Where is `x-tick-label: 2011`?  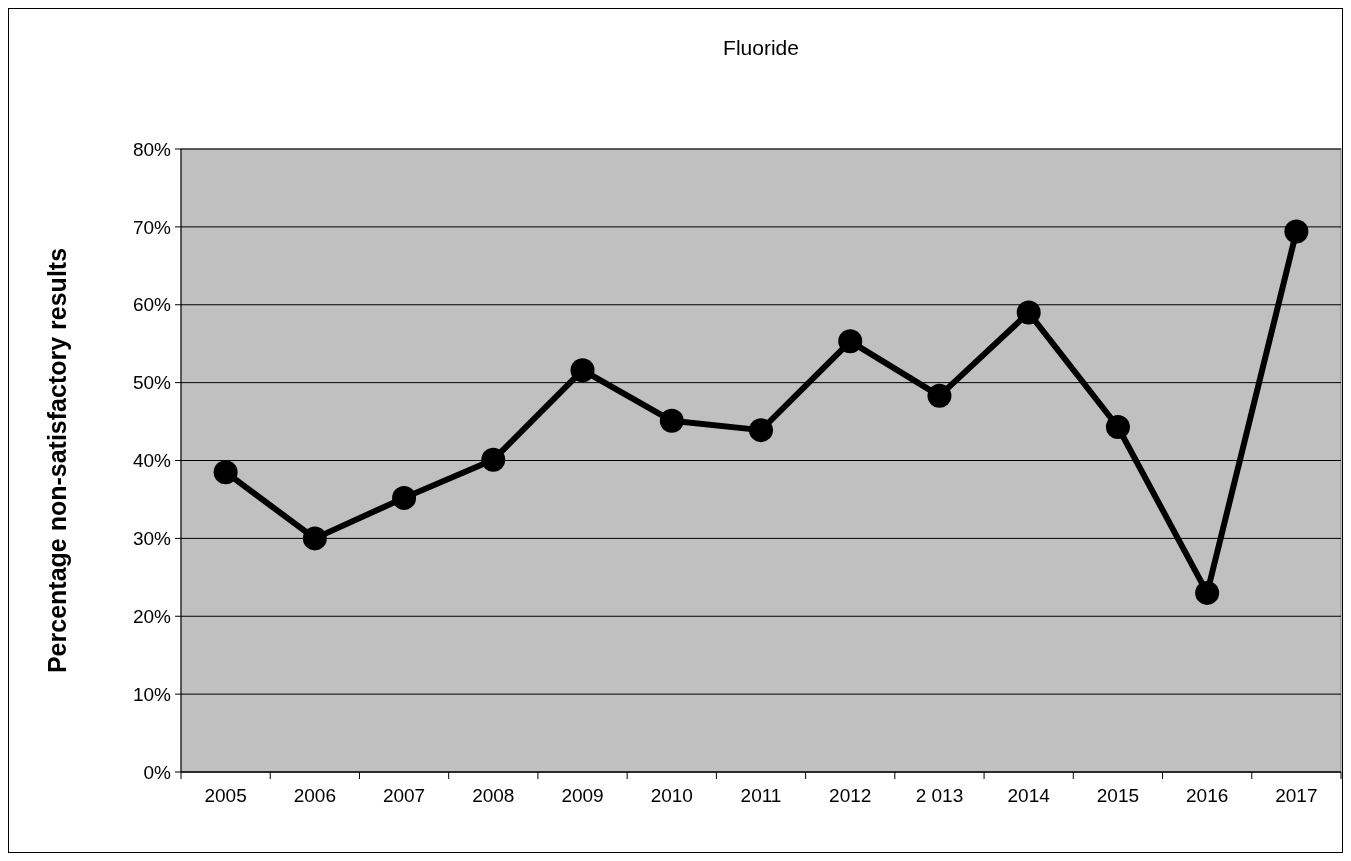 x-tick-label: 2011 is located at coordinates (761, 795).